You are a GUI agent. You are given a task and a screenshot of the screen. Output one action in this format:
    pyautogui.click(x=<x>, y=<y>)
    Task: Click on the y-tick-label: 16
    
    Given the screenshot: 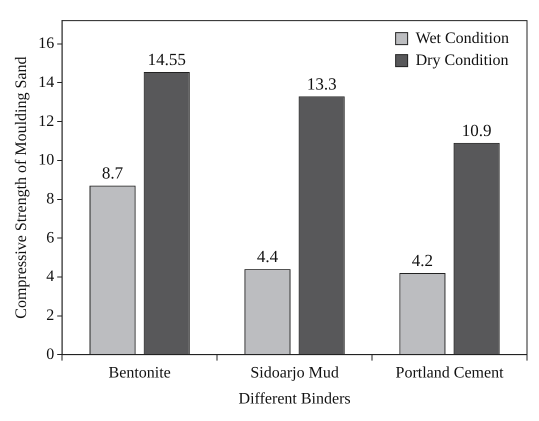 What is the action you would take?
    pyautogui.click(x=46, y=43)
    